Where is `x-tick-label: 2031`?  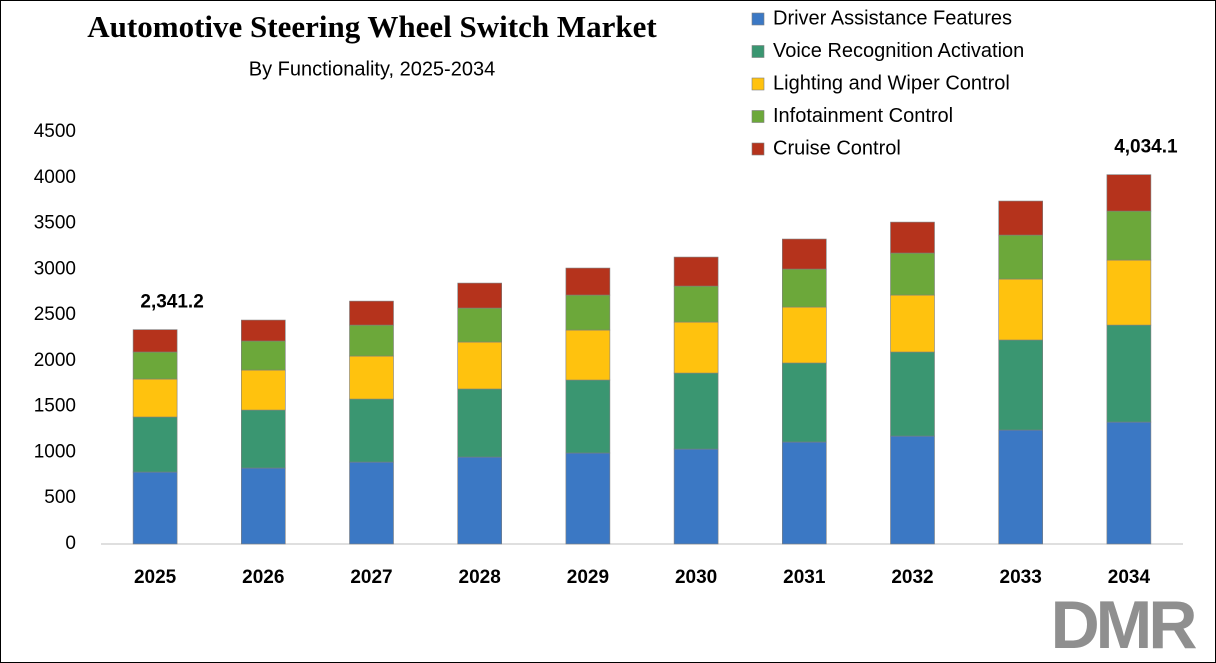
x-tick-label: 2031 is located at coordinates (804, 577).